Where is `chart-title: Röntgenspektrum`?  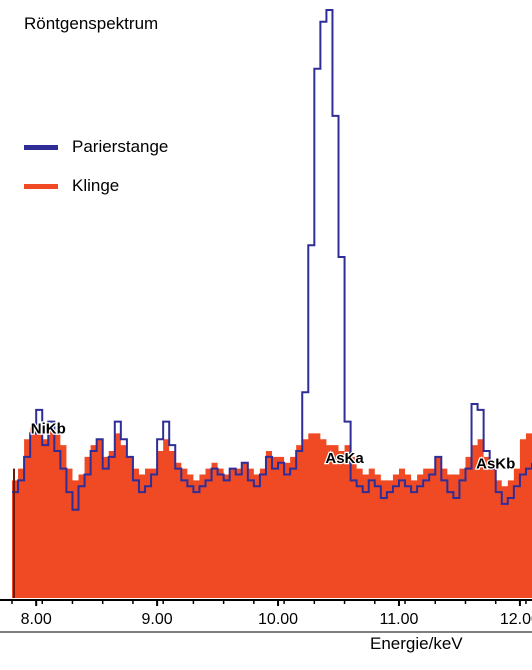 chart-title: Röntgenspektrum is located at coordinates (91, 23).